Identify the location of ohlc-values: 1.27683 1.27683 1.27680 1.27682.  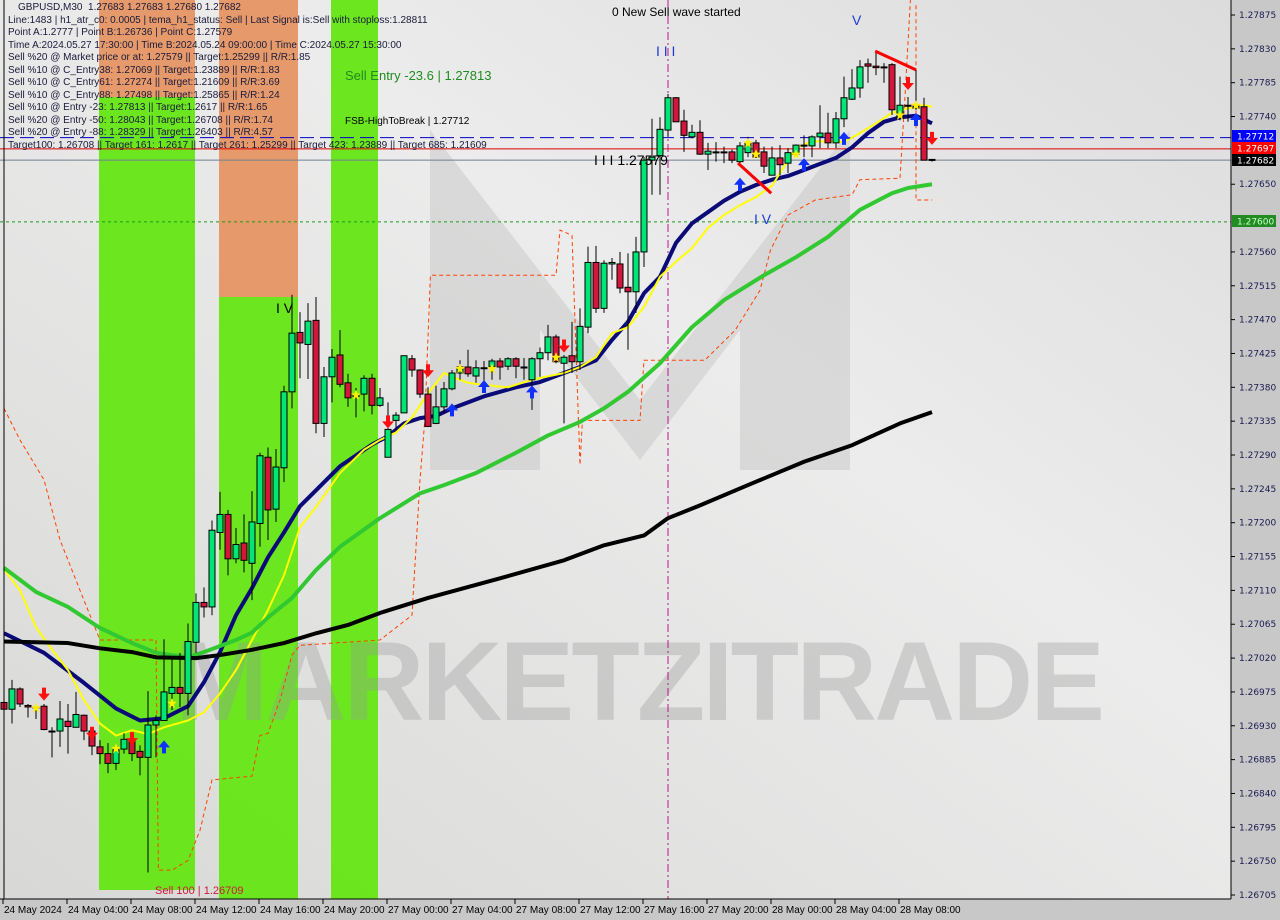
(164, 7).